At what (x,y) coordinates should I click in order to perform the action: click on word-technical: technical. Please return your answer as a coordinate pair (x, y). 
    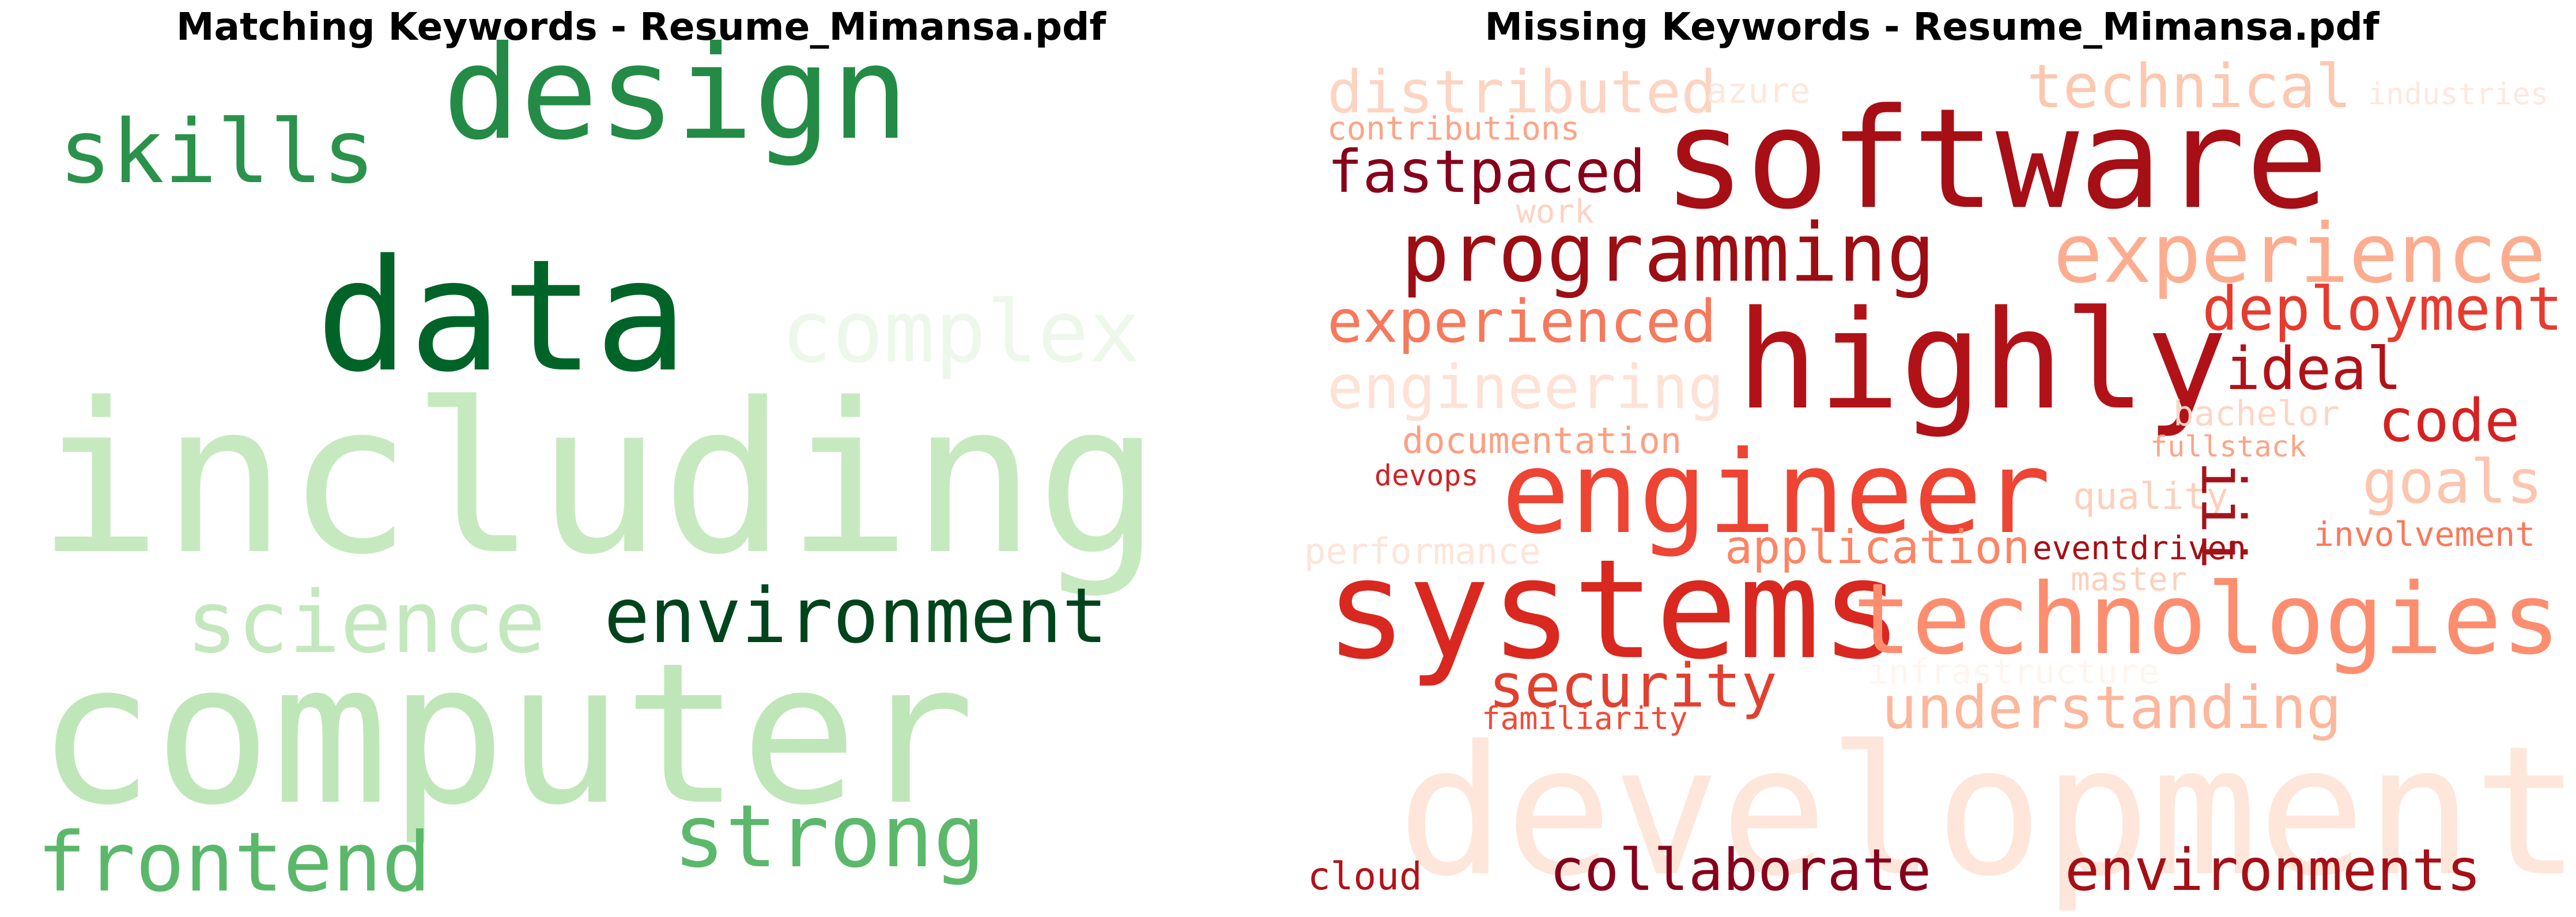
    Looking at the image, I should click on (2189, 86).